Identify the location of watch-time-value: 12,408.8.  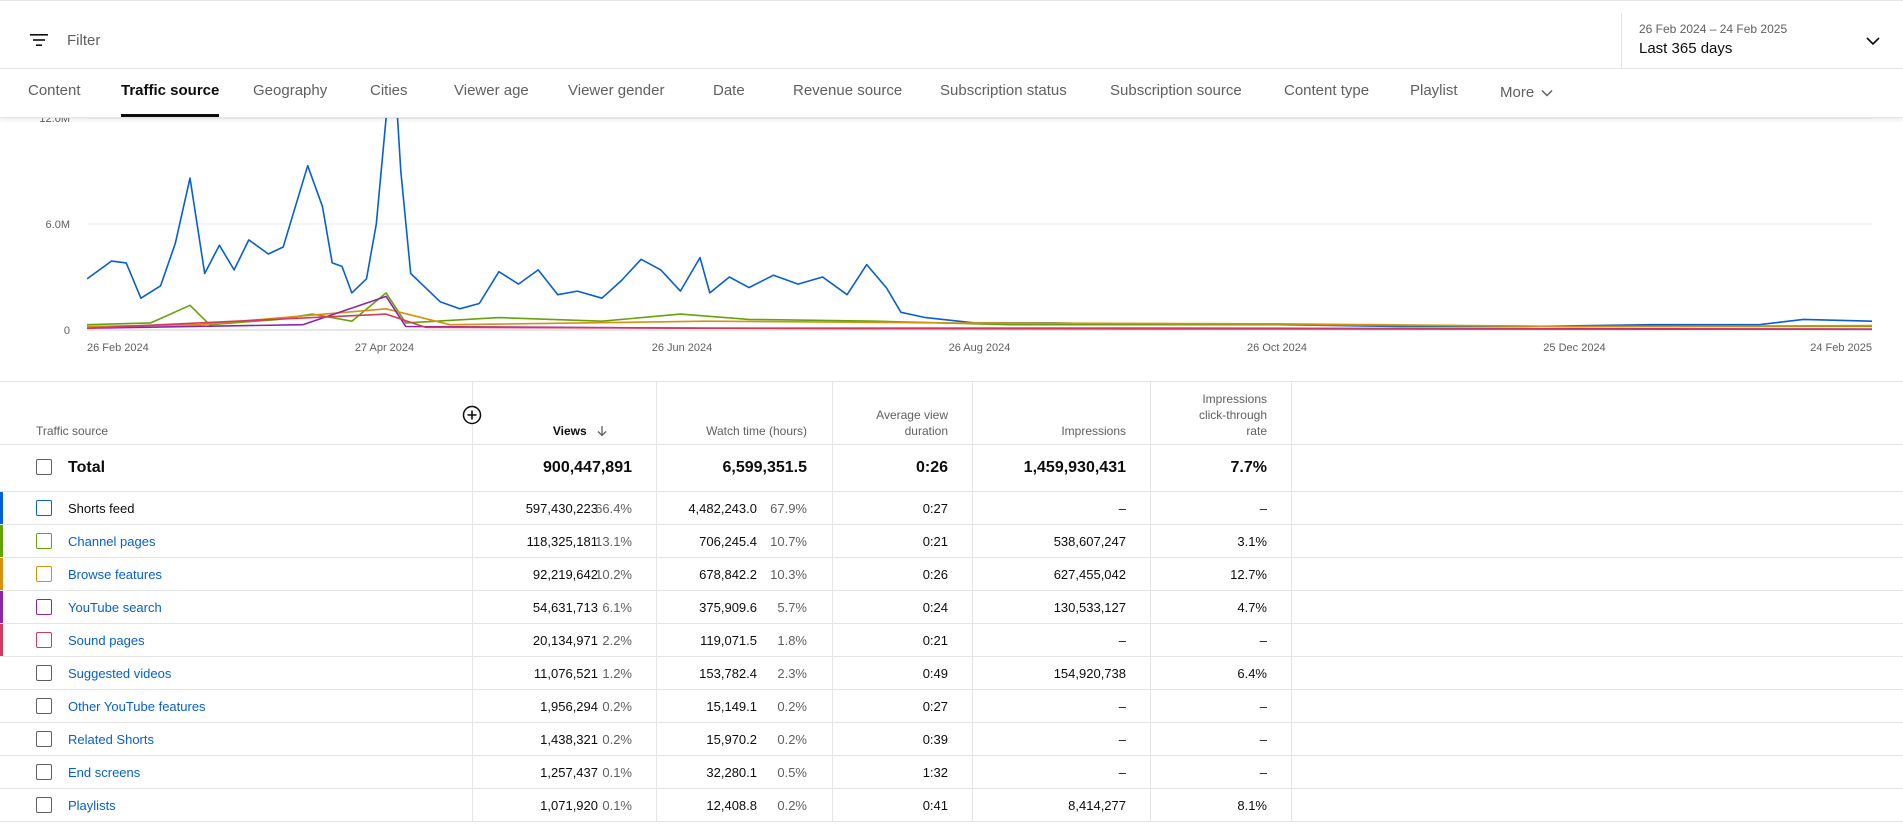
(731, 805).